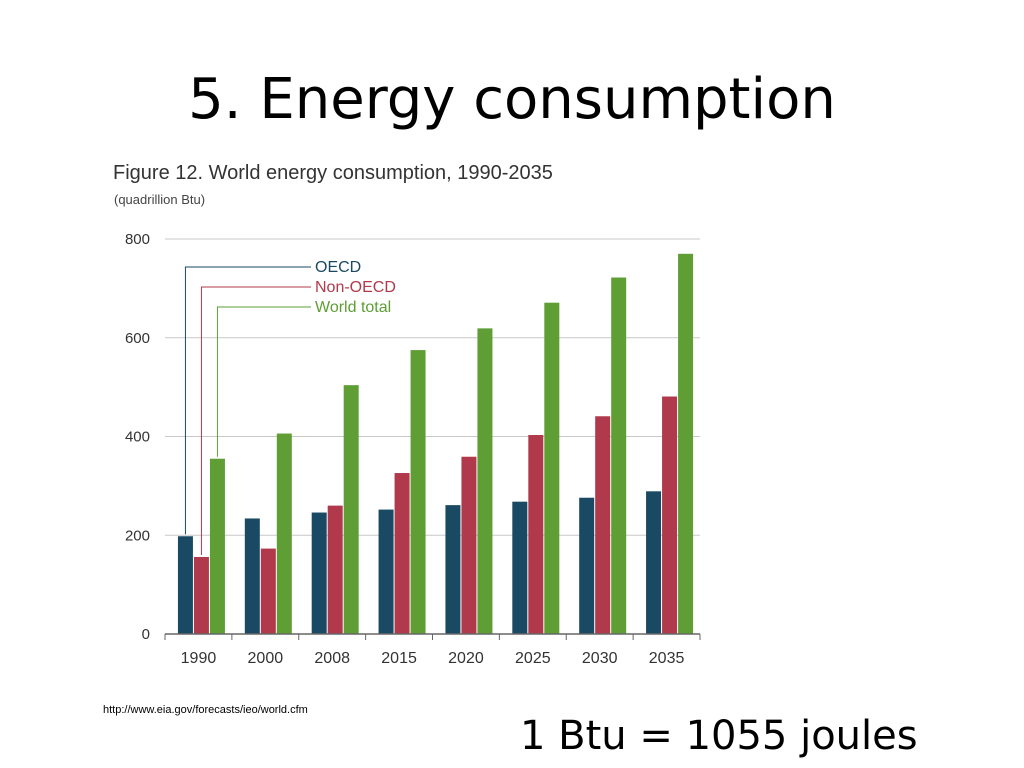 The width and height of the screenshot is (1024, 768). I want to click on y-tick-label: 800, so click(137, 239).